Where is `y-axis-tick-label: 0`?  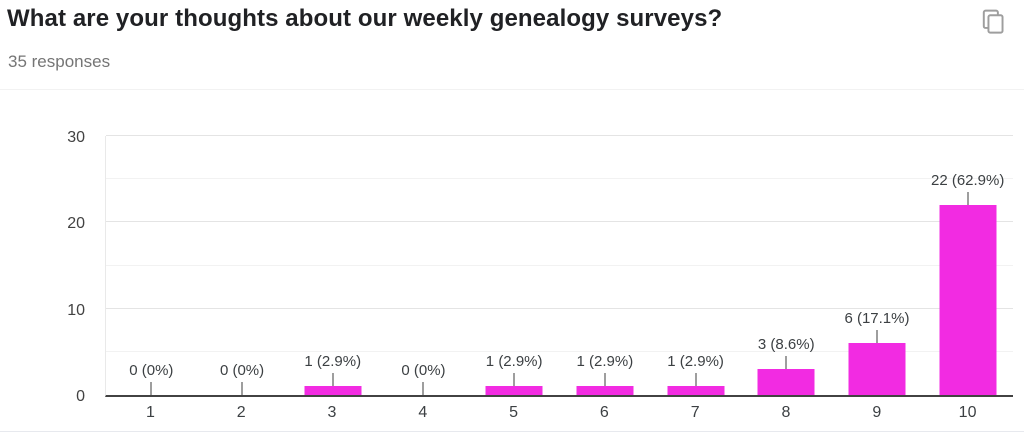 y-axis-tick-label: 0 is located at coordinates (80, 396).